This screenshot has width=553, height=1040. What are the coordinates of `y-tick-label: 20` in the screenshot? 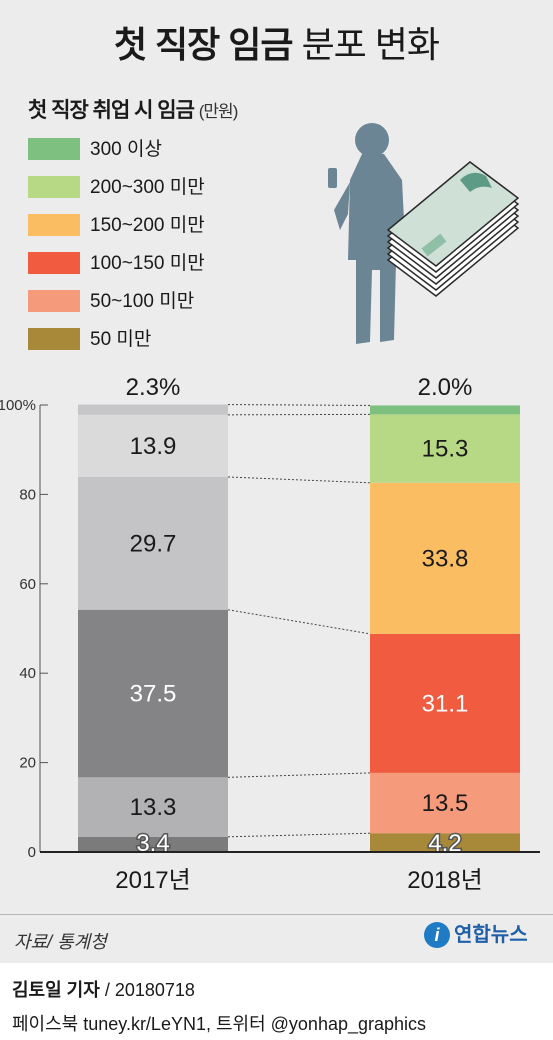 It's located at (27, 763).